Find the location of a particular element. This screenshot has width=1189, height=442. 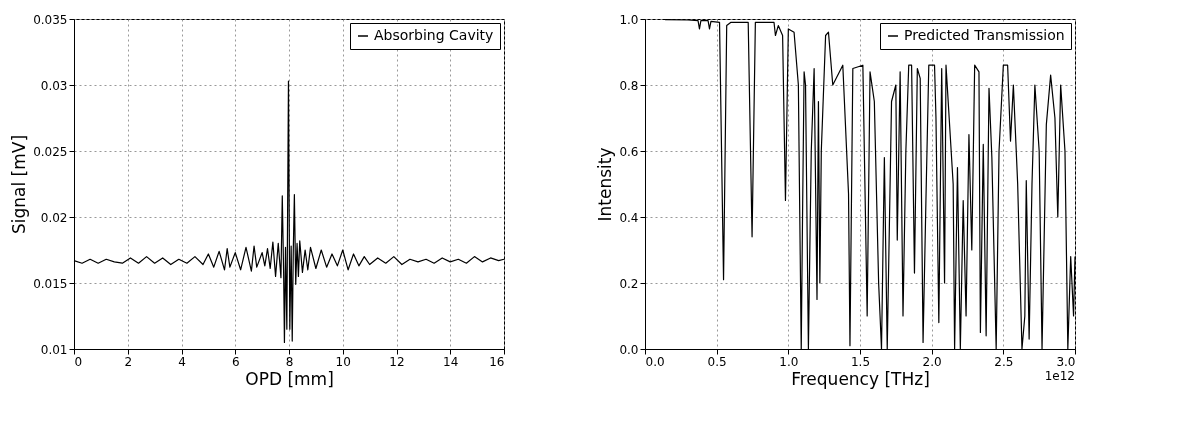

legend-label: Absorbing Cavity is located at coordinates (434, 35).